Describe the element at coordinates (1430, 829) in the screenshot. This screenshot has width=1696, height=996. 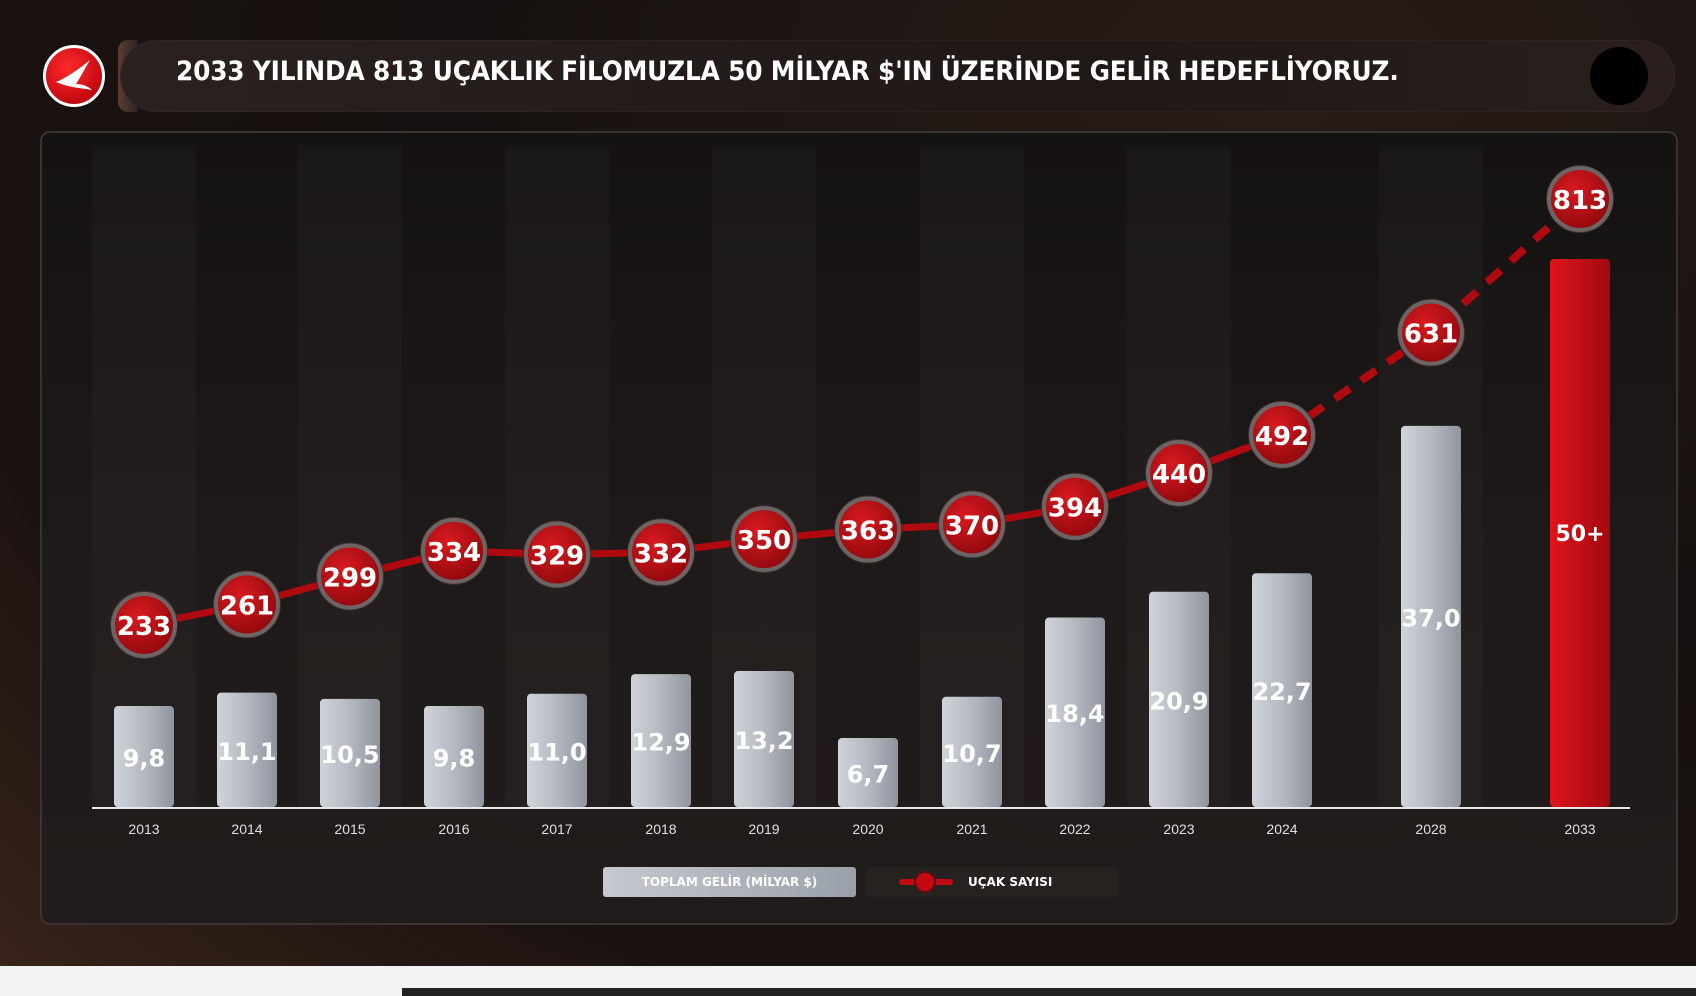
I see `x-tick-2028: 2028` at that location.